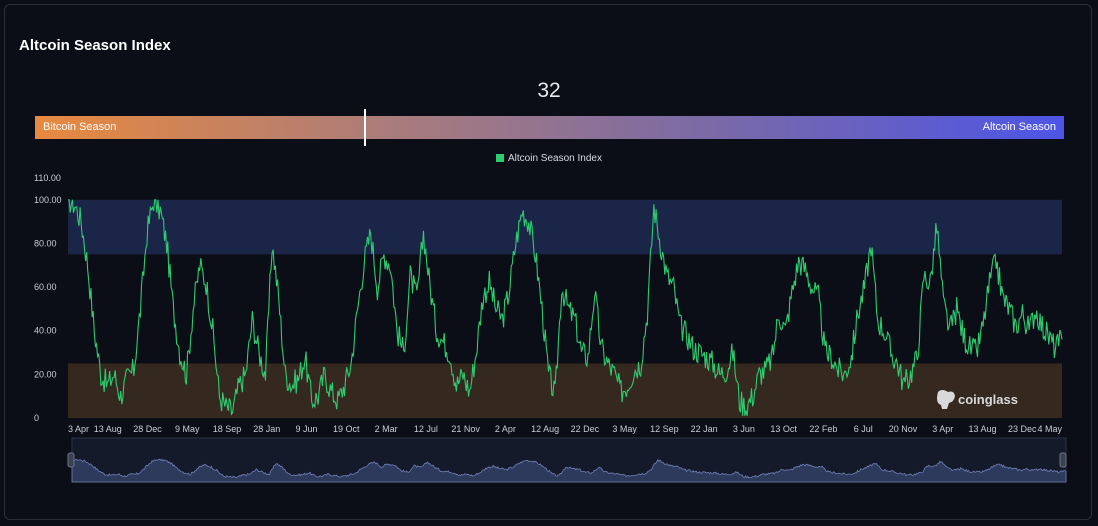 This screenshot has width=1098, height=526. Describe the element at coordinates (346, 429) in the screenshot. I see `x-tick-label: 19 Oct` at that location.